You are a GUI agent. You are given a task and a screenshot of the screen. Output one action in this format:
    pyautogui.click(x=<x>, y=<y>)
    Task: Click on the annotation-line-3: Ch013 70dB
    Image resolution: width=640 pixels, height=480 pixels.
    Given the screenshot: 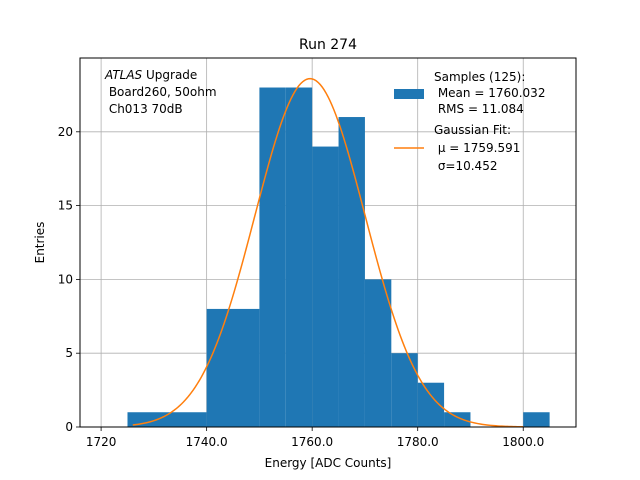 What is the action you would take?
    pyautogui.click(x=144, y=109)
    